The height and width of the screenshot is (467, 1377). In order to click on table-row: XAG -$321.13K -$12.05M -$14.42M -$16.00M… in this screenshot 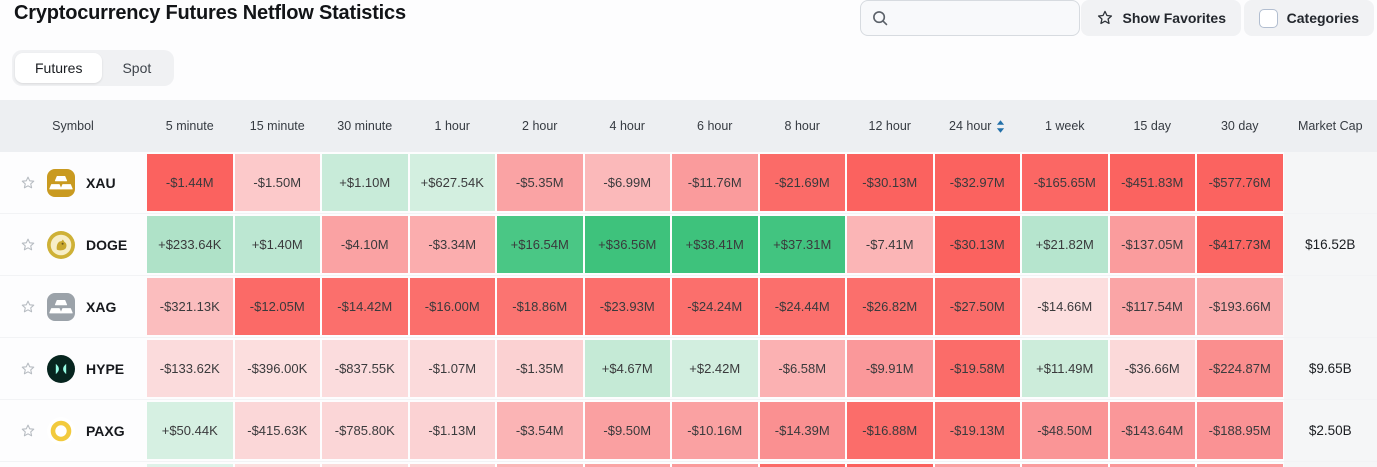, I will do `click(688, 307)`.